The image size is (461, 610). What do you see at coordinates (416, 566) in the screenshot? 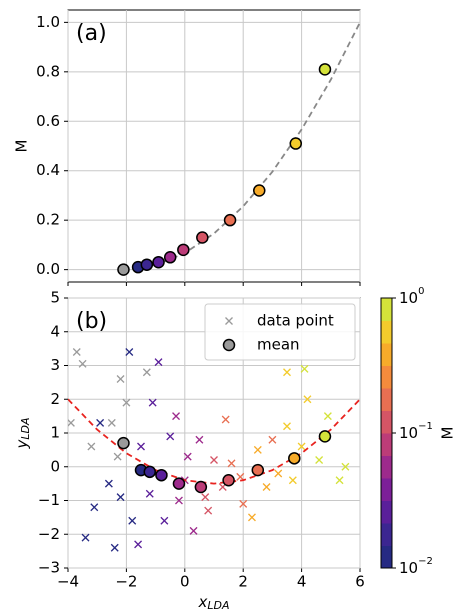
I see `colorbar-tick-label: 10−2` at bounding box center [416, 566].